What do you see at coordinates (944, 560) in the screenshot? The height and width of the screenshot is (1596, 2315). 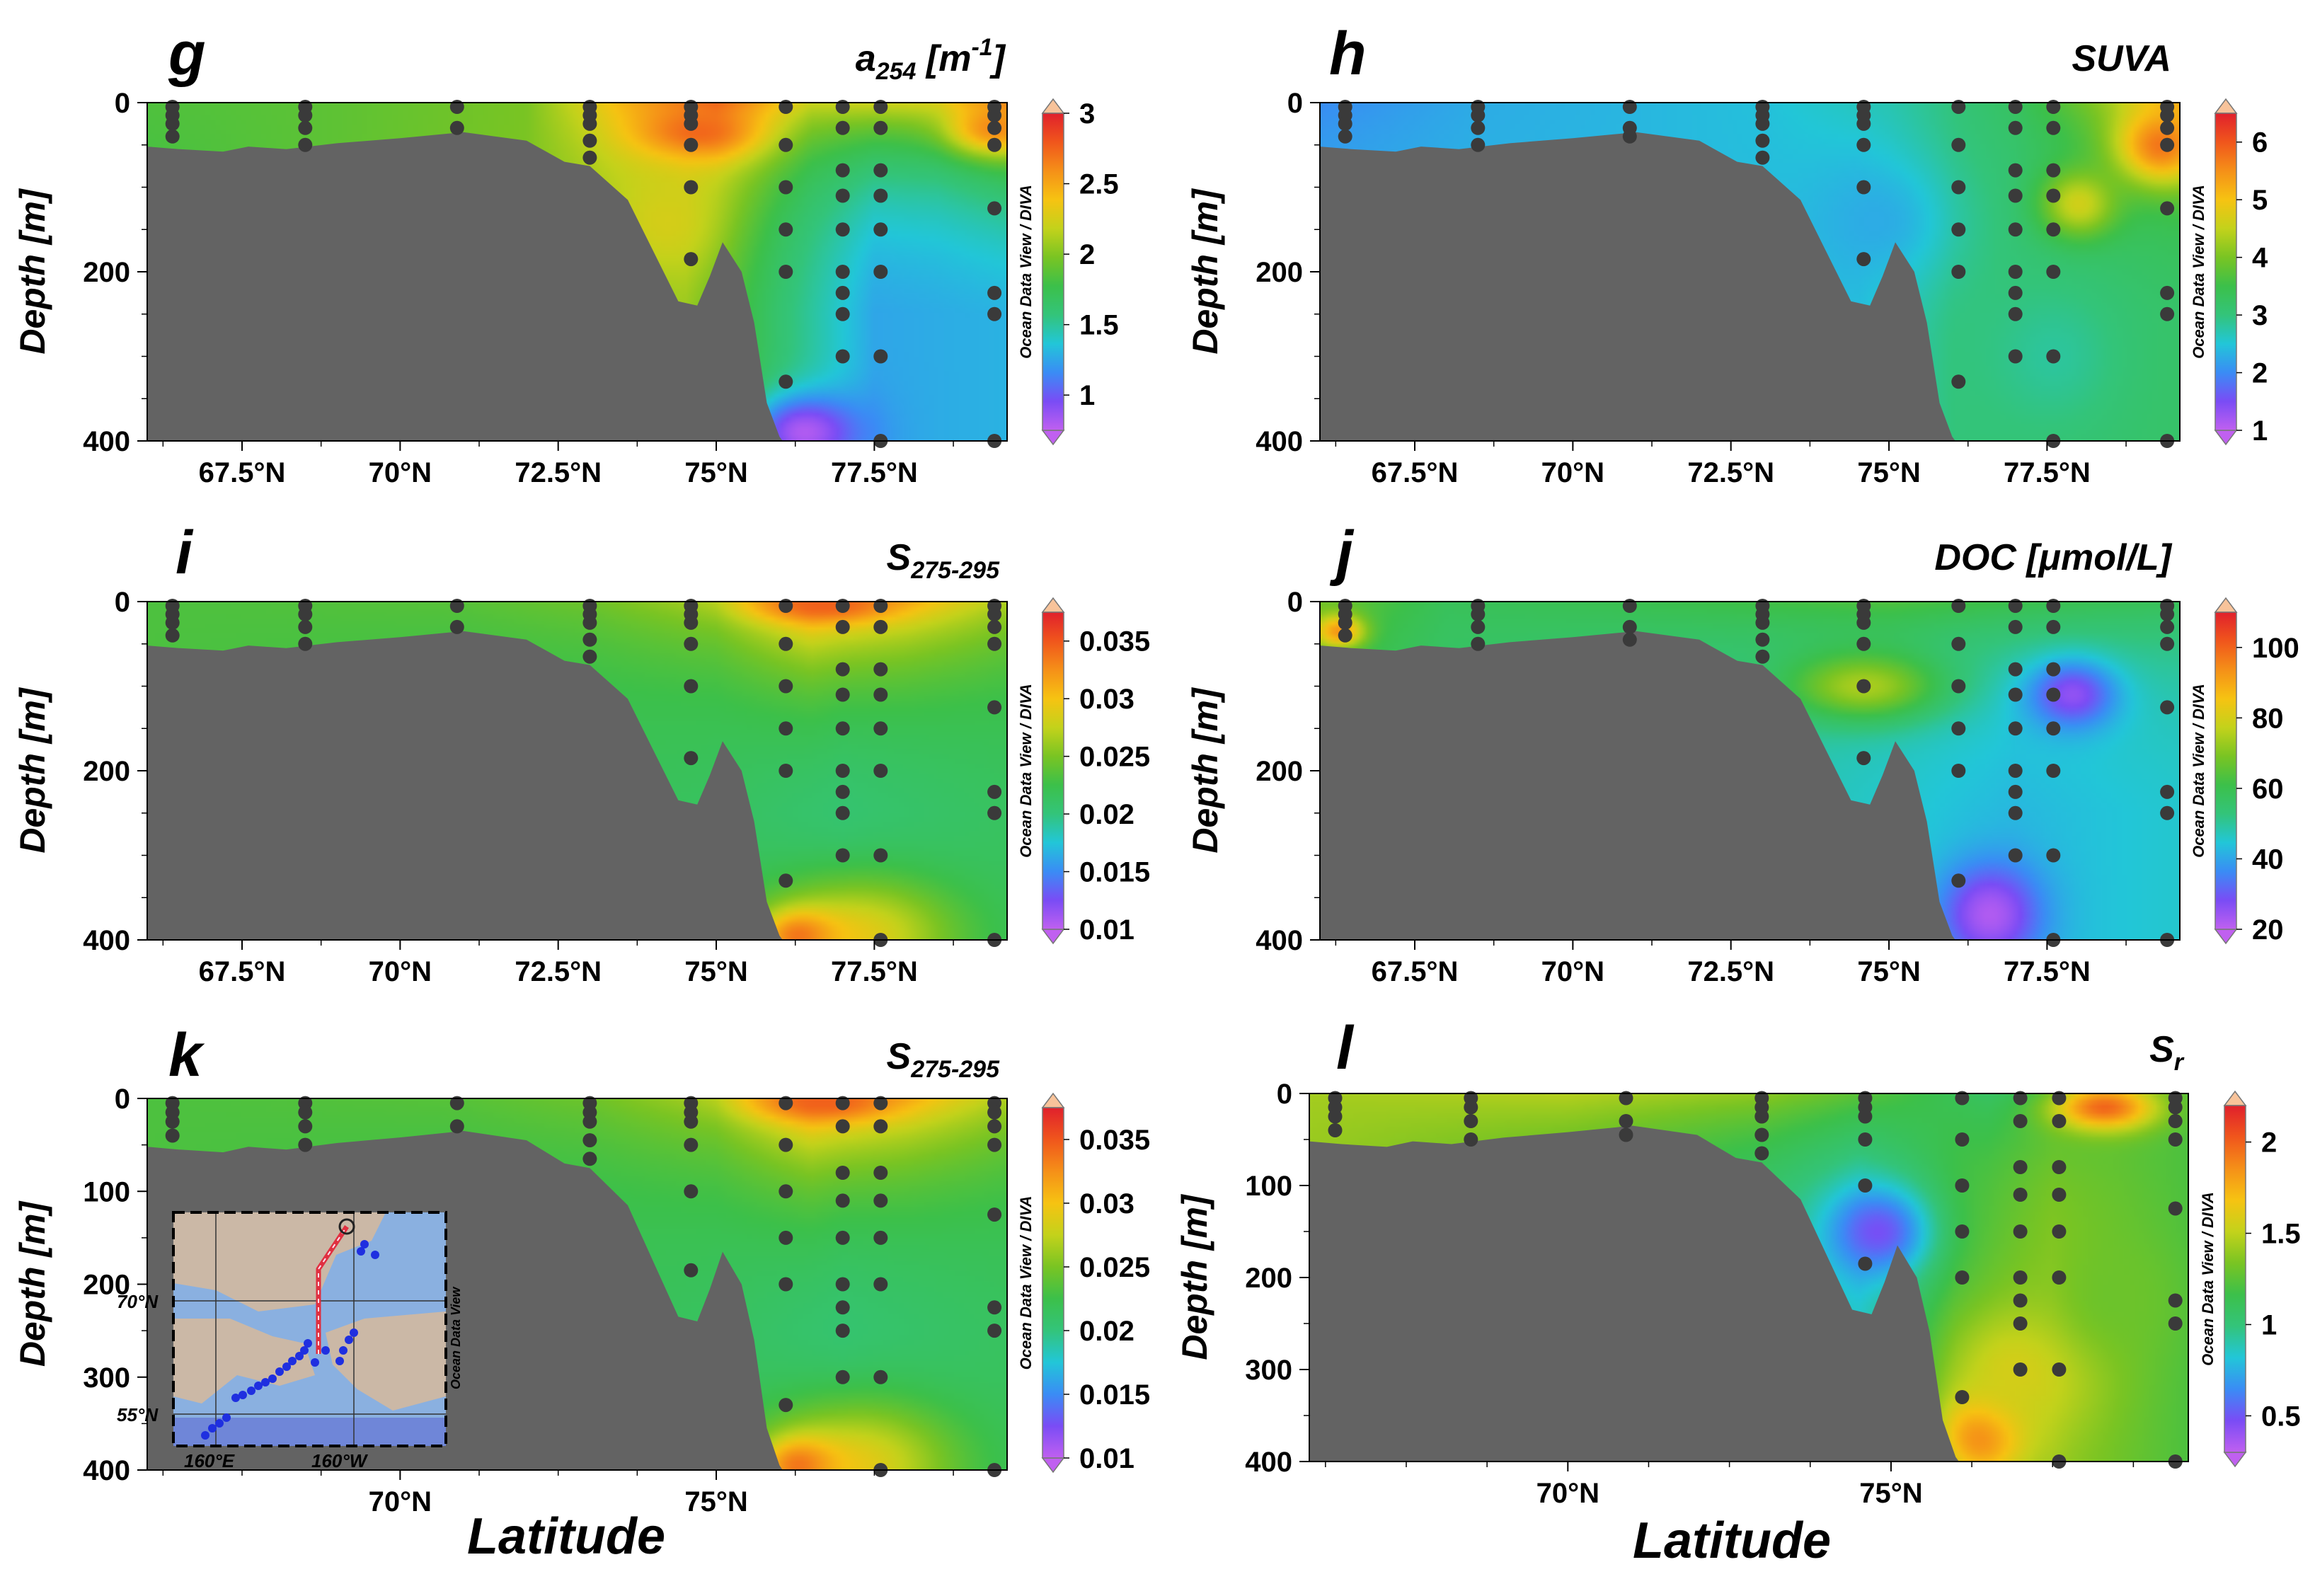 I see `variable-title: S275-295` at bounding box center [944, 560].